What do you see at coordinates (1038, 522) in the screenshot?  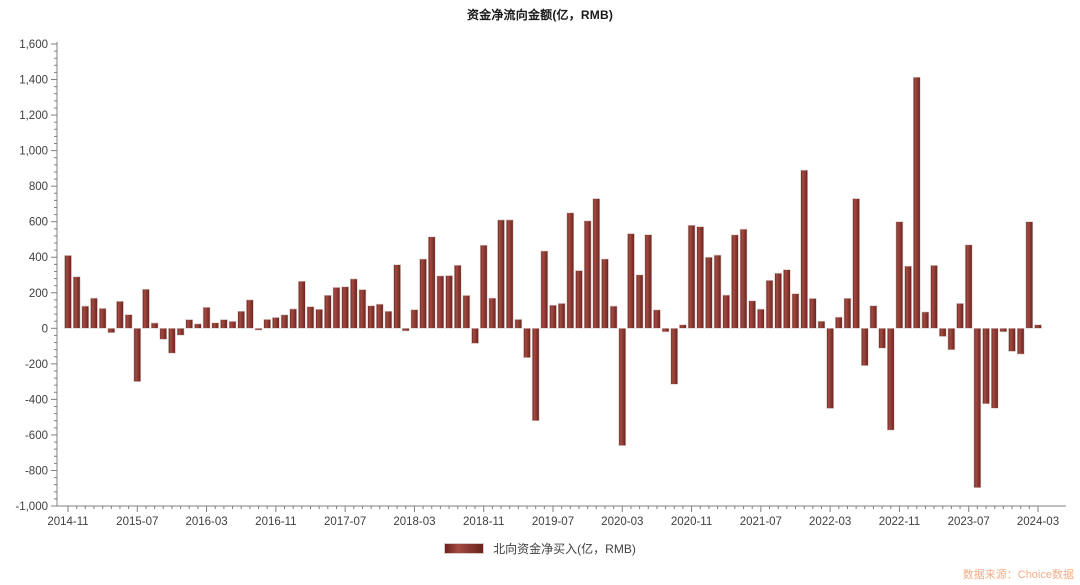 I see `x-tick-label: 2024-03` at bounding box center [1038, 522].